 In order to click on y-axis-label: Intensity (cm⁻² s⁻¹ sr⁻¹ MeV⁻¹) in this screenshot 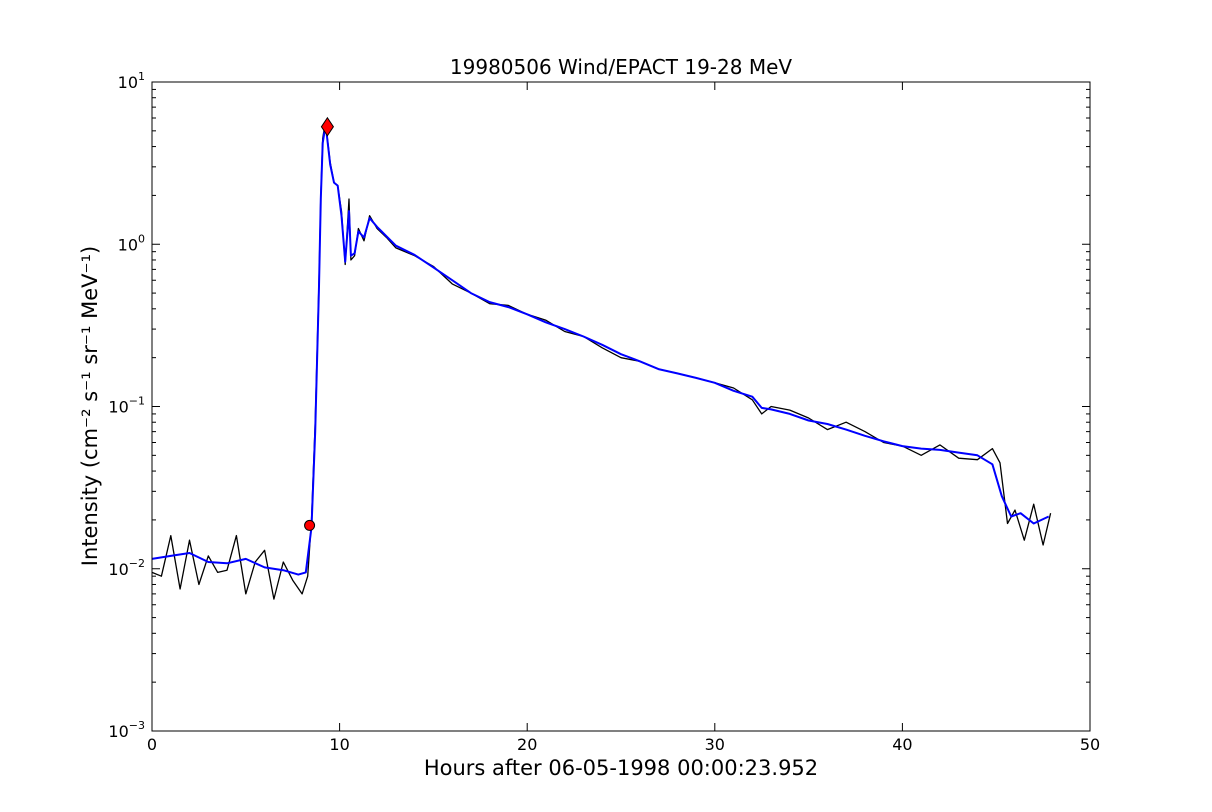, I will do `click(90, 406)`.